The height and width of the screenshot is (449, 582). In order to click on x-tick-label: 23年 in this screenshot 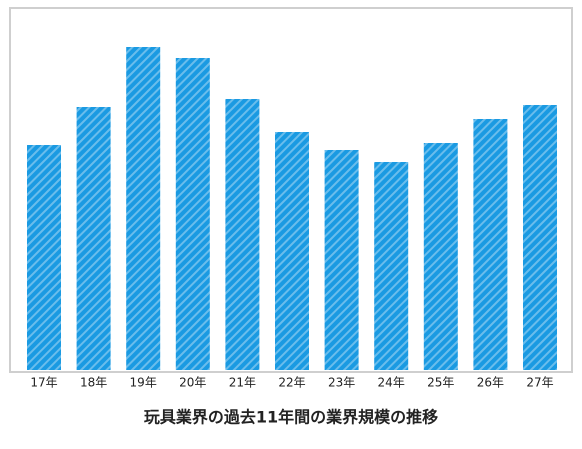, I will do `click(341, 383)`.